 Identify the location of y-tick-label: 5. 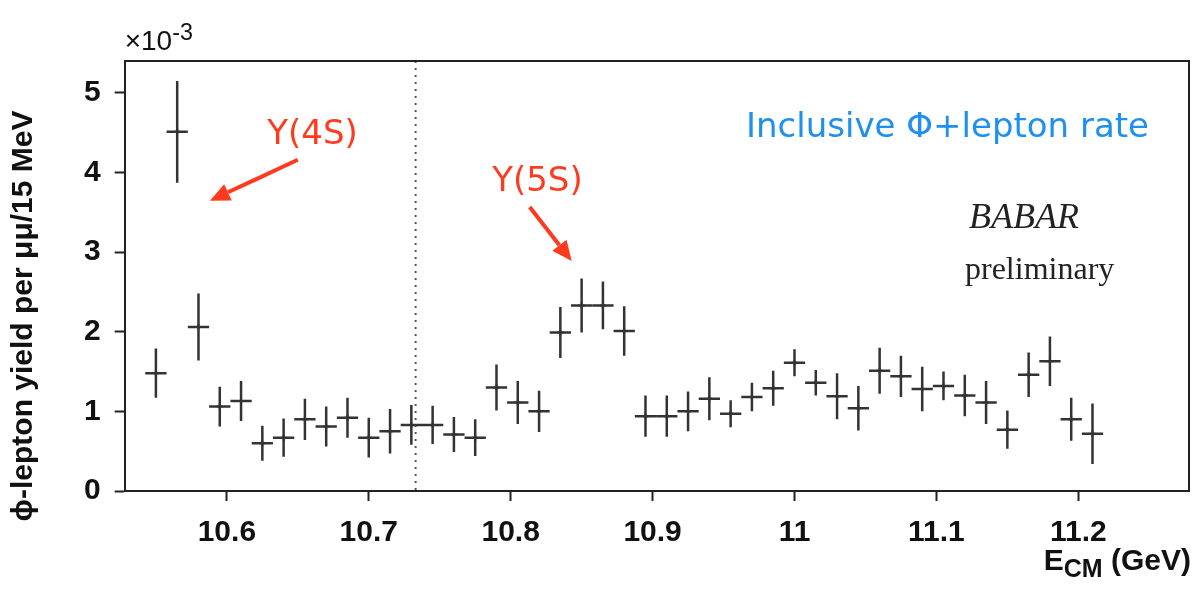
(92, 91).